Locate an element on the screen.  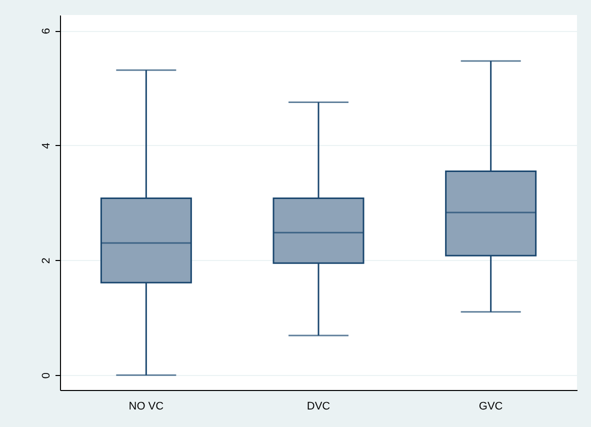
x-tick-label: NO VC is located at coordinates (146, 406).